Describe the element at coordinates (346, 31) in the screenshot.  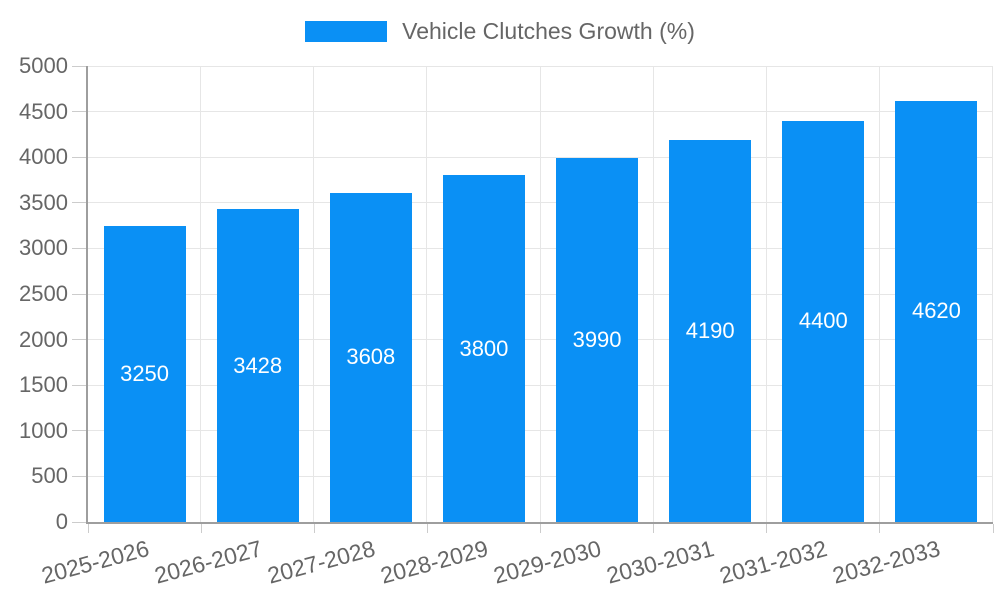
I see `legend-swatch-icon` at that location.